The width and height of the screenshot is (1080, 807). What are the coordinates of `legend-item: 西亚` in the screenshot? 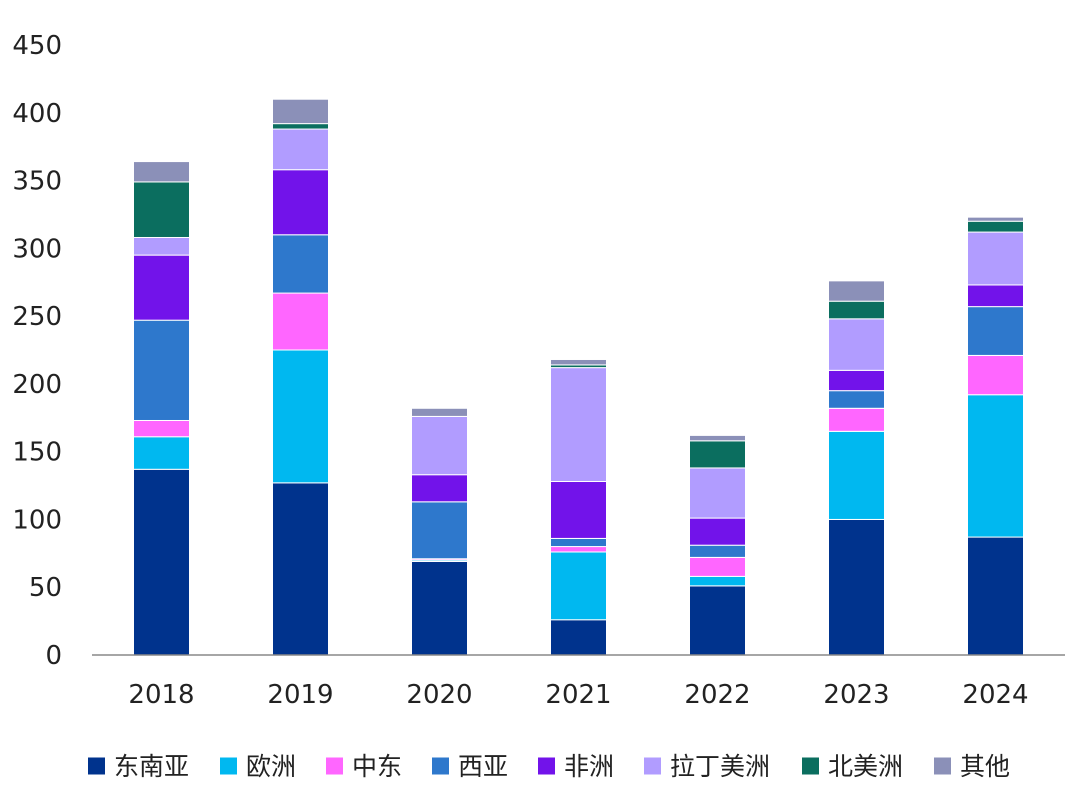 It's located at (470, 766).